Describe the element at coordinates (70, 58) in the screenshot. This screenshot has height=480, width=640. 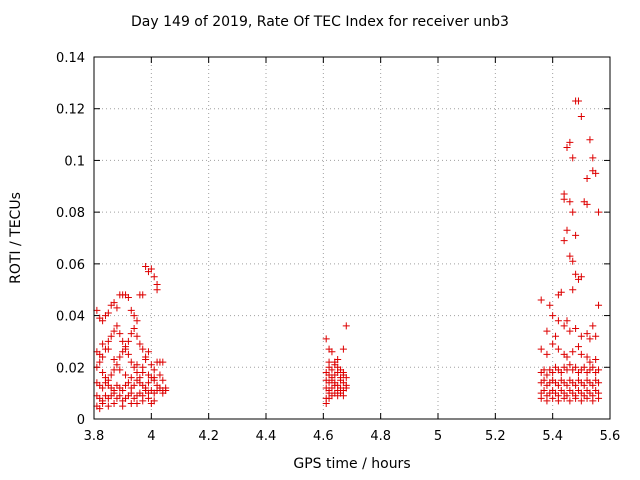
I see `y-tick-label: 0.14` at that location.